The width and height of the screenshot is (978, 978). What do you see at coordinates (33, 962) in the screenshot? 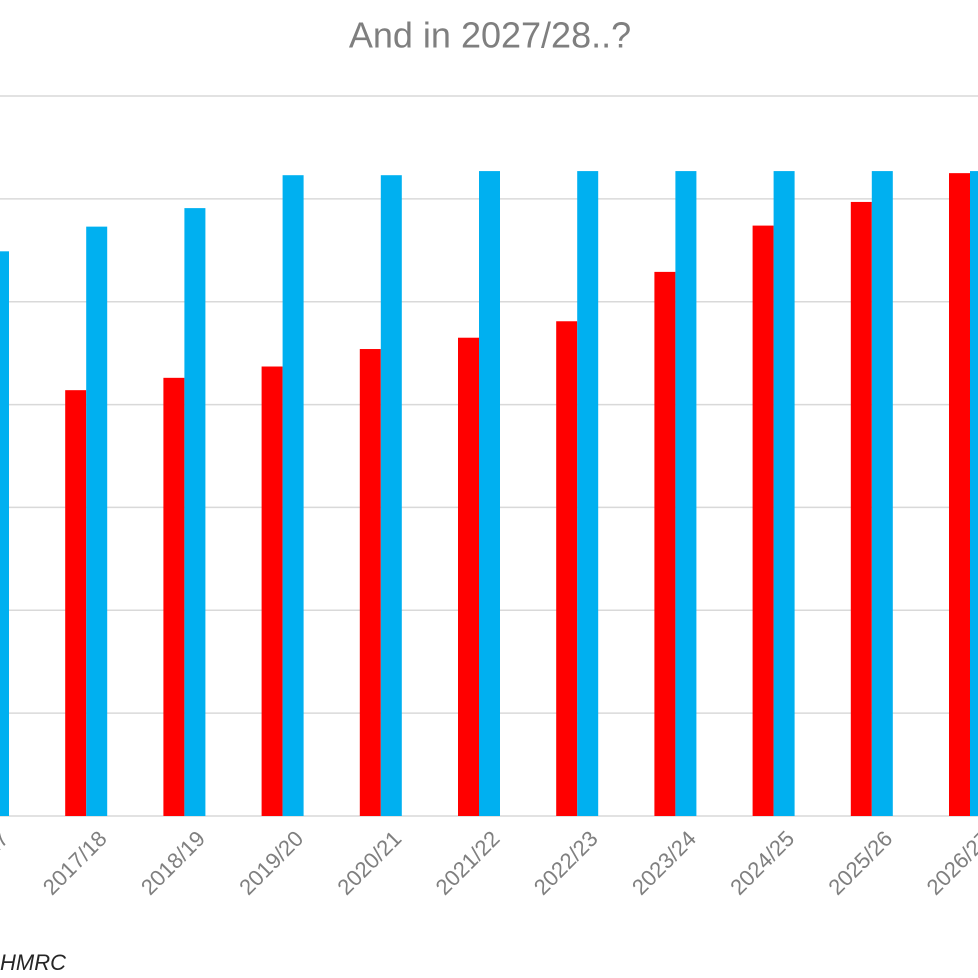
I see `source-note: HMRC` at bounding box center [33, 962].